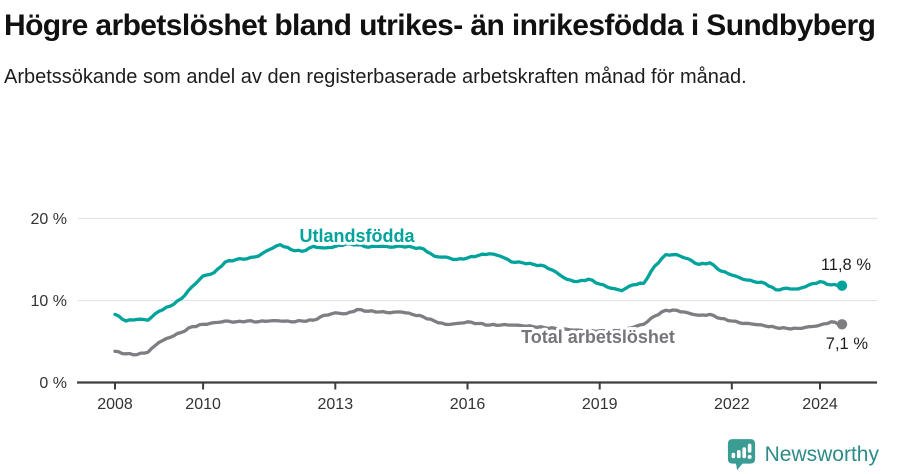  What do you see at coordinates (478, 332) in the screenshot?
I see `series-line-total-arbetsloshet` at bounding box center [478, 332].